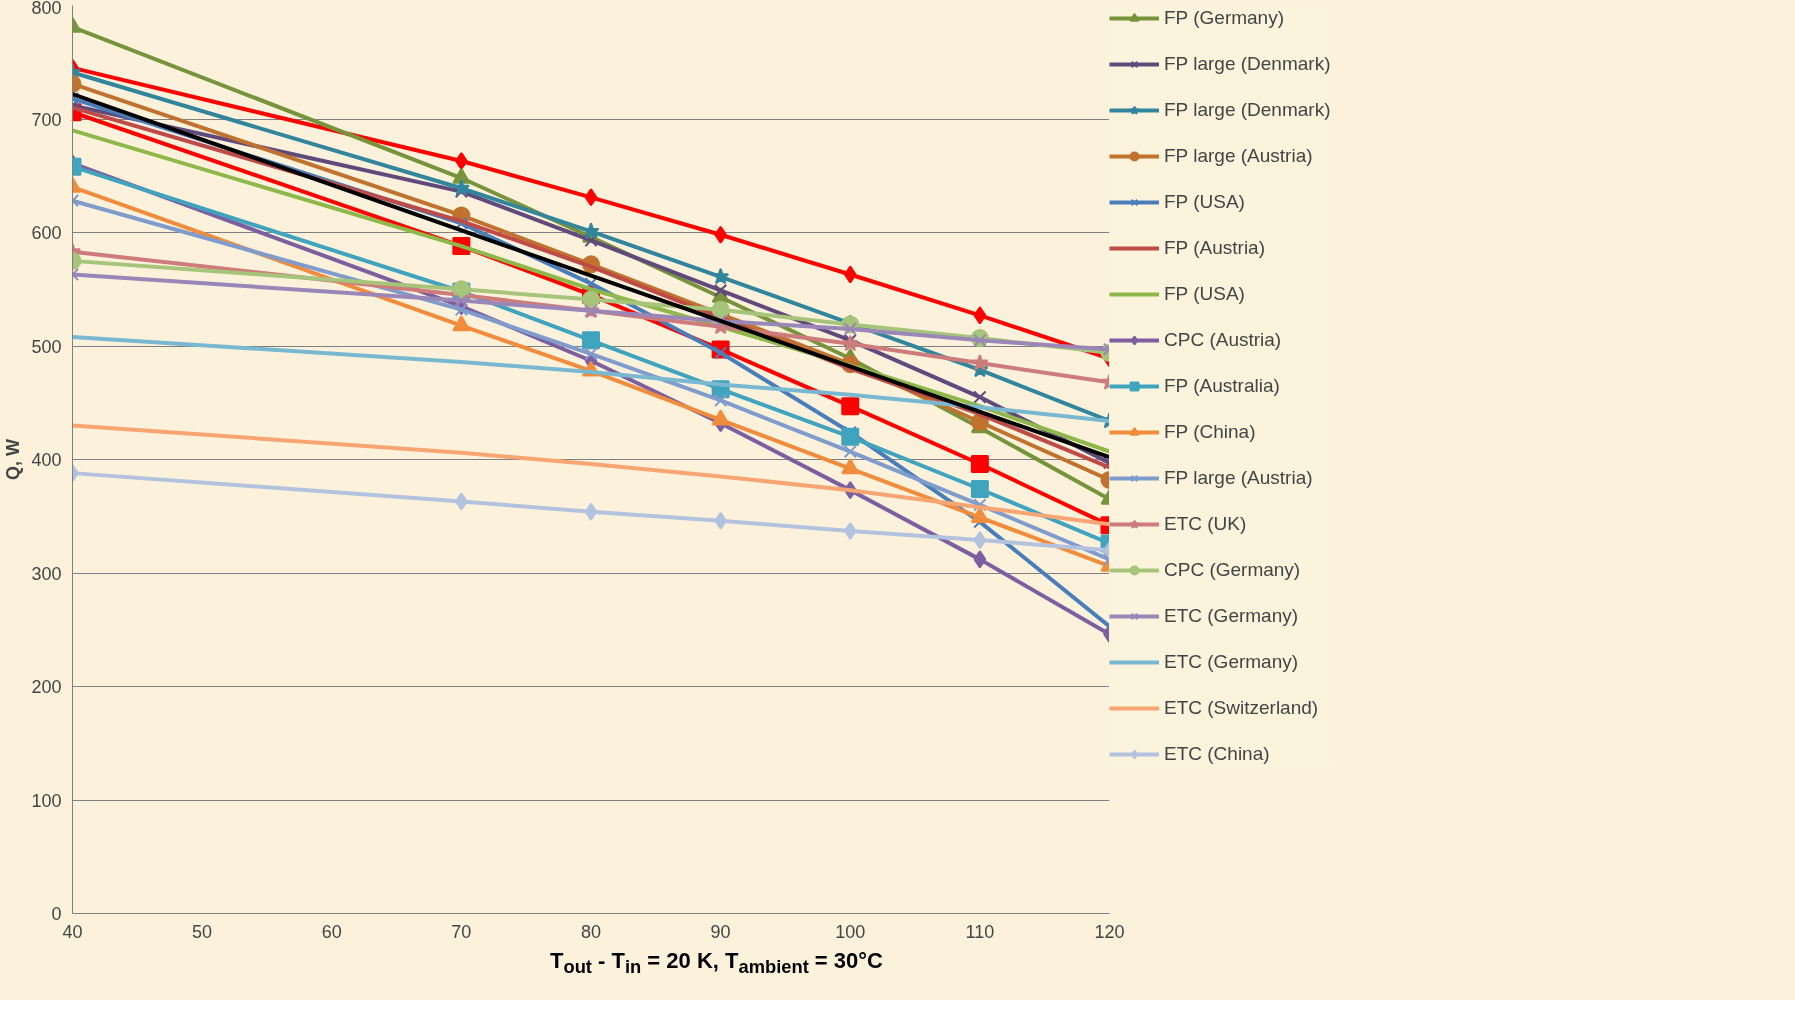 The height and width of the screenshot is (1018, 1795). What do you see at coordinates (1217, 754) in the screenshot?
I see `legend-label: ETC (China)` at bounding box center [1217, 754].